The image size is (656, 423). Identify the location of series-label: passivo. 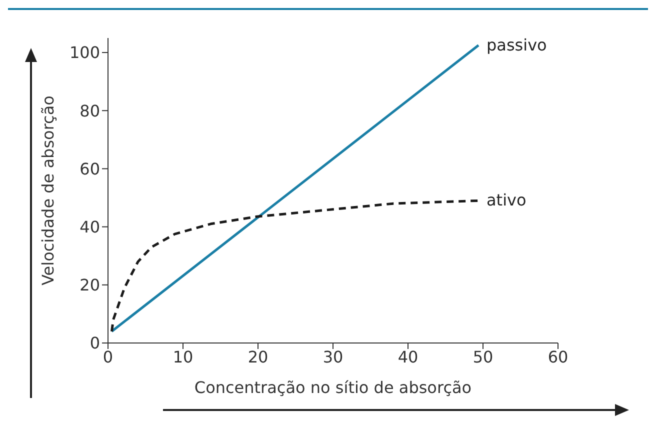
(516, 44).